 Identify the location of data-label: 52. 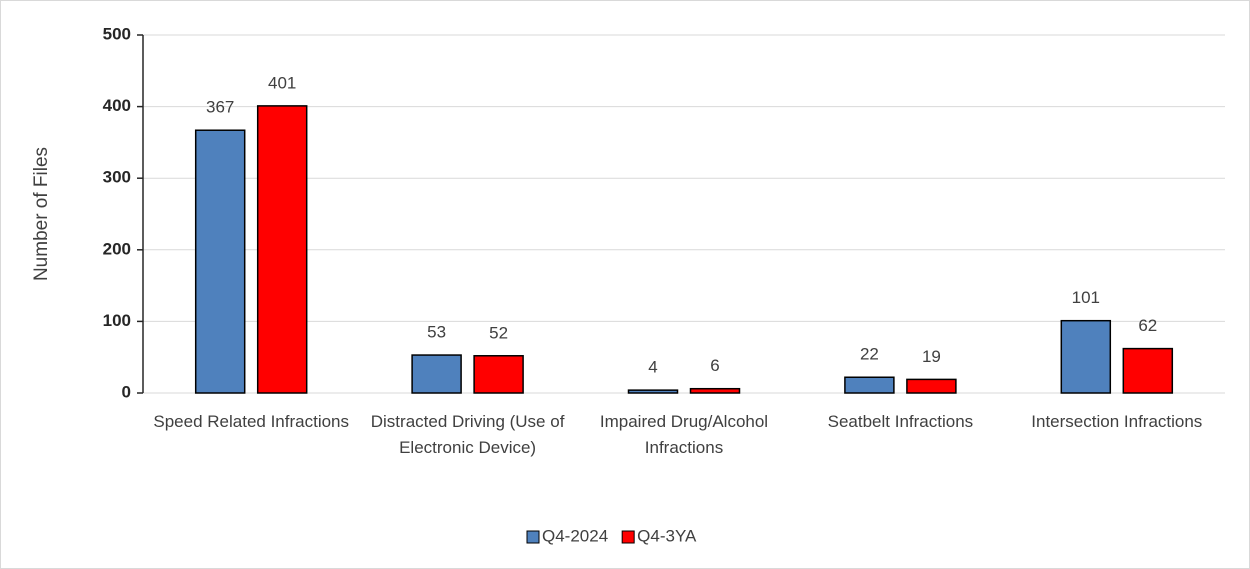
(498, 332).